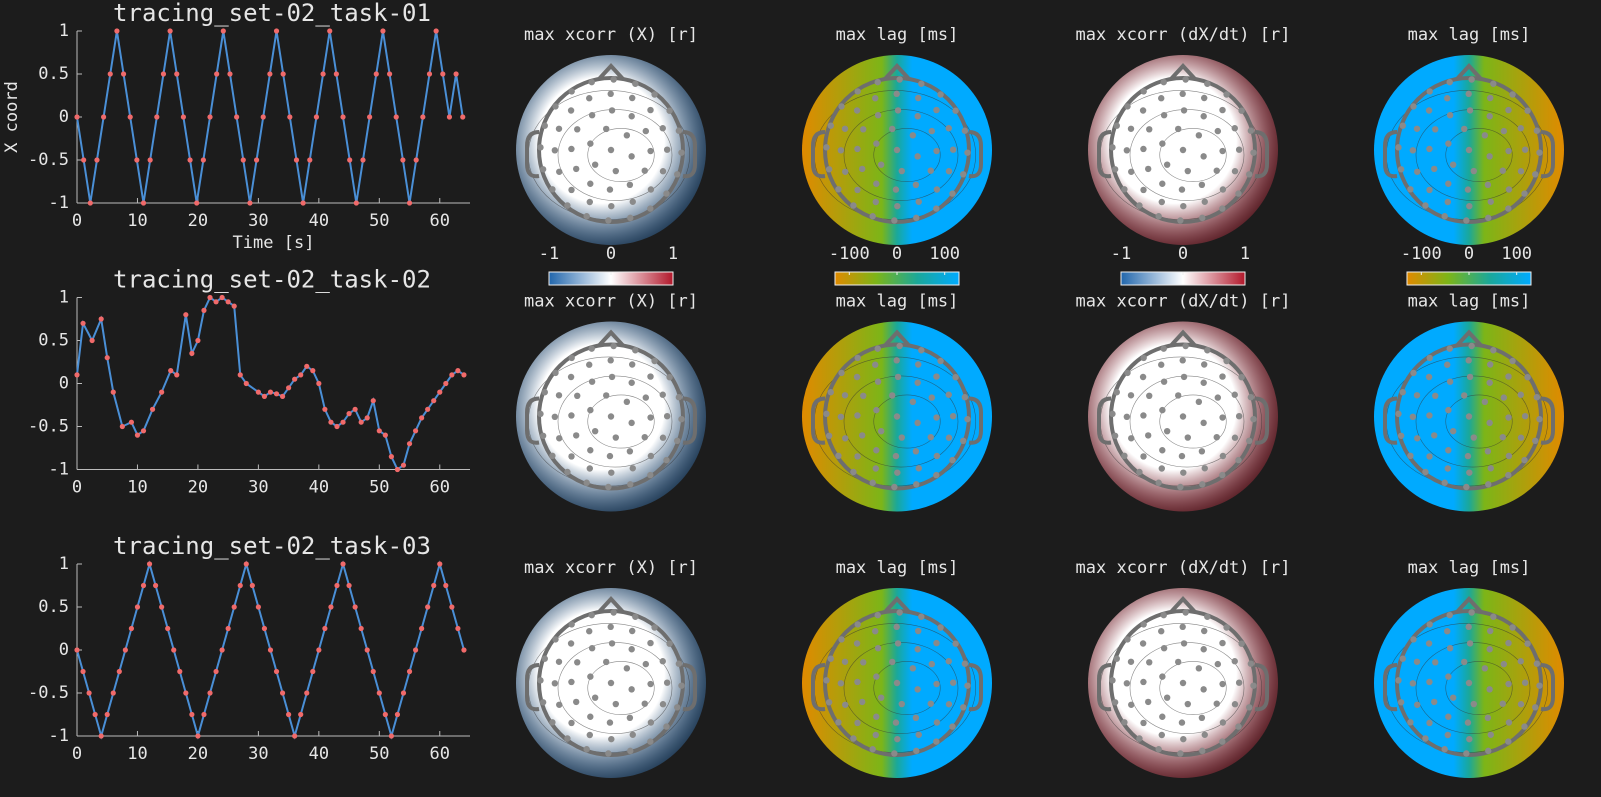  What do you see at coordinates (137, 221) in the screenshot?
I see `x-tick-label: 10` at bounding box center [137, 221].